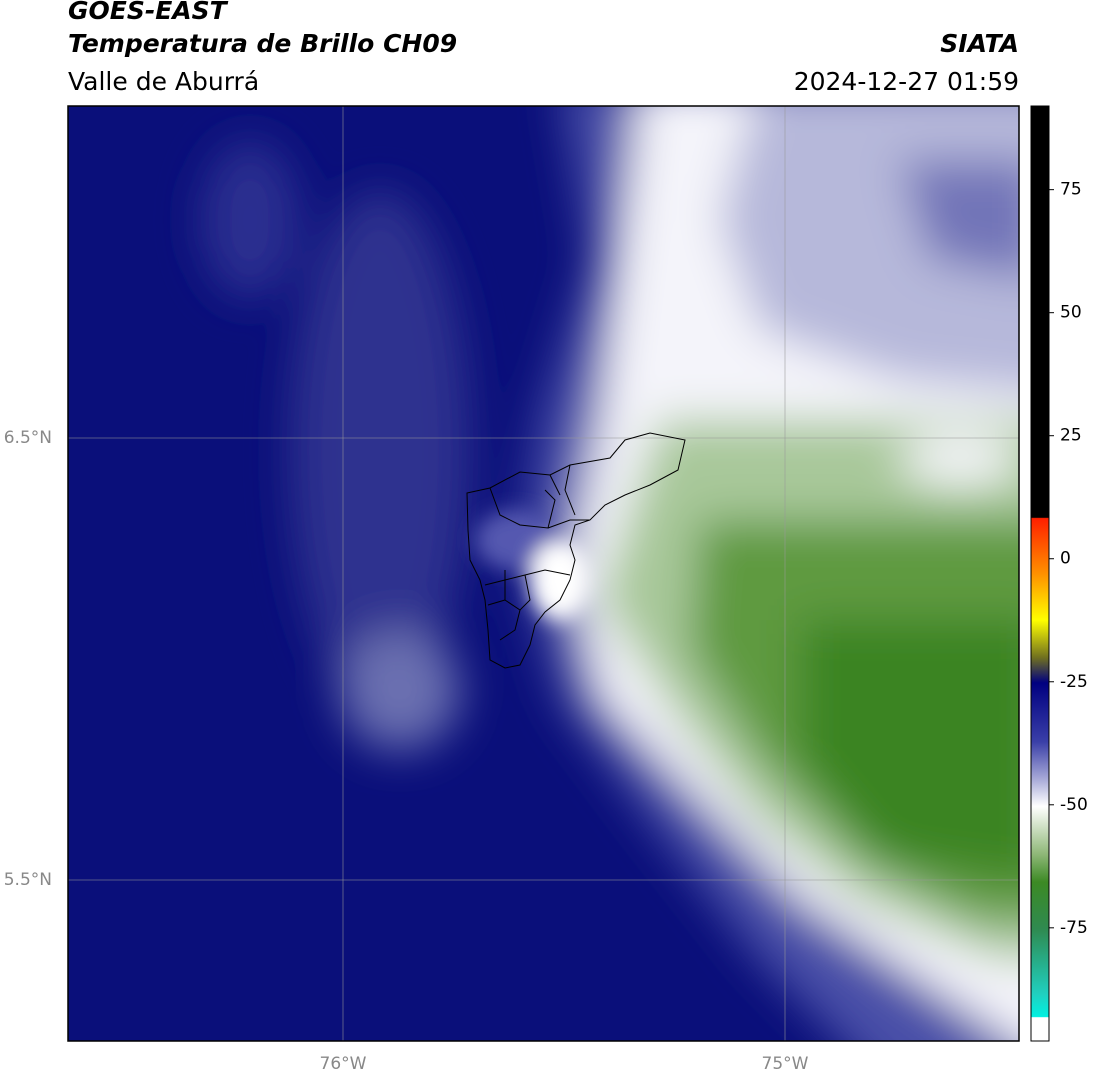 This screenshot has width=1094, height=1082. I want to click on subtitle: Temperatura de Brillo CH09, so click(262, 43).